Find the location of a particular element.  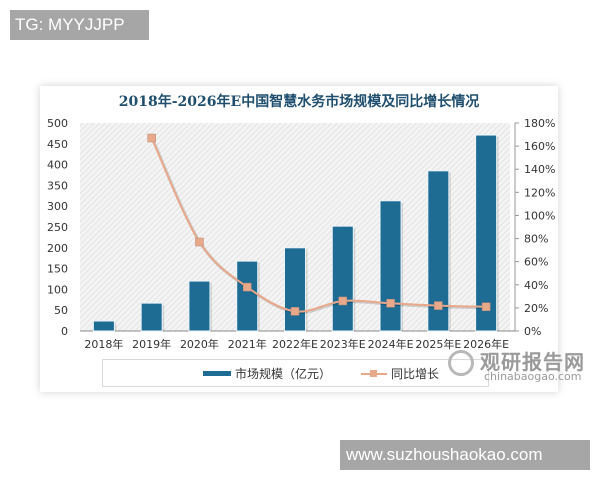

y-tick-label: 400 is located at coordinates (57, 165).